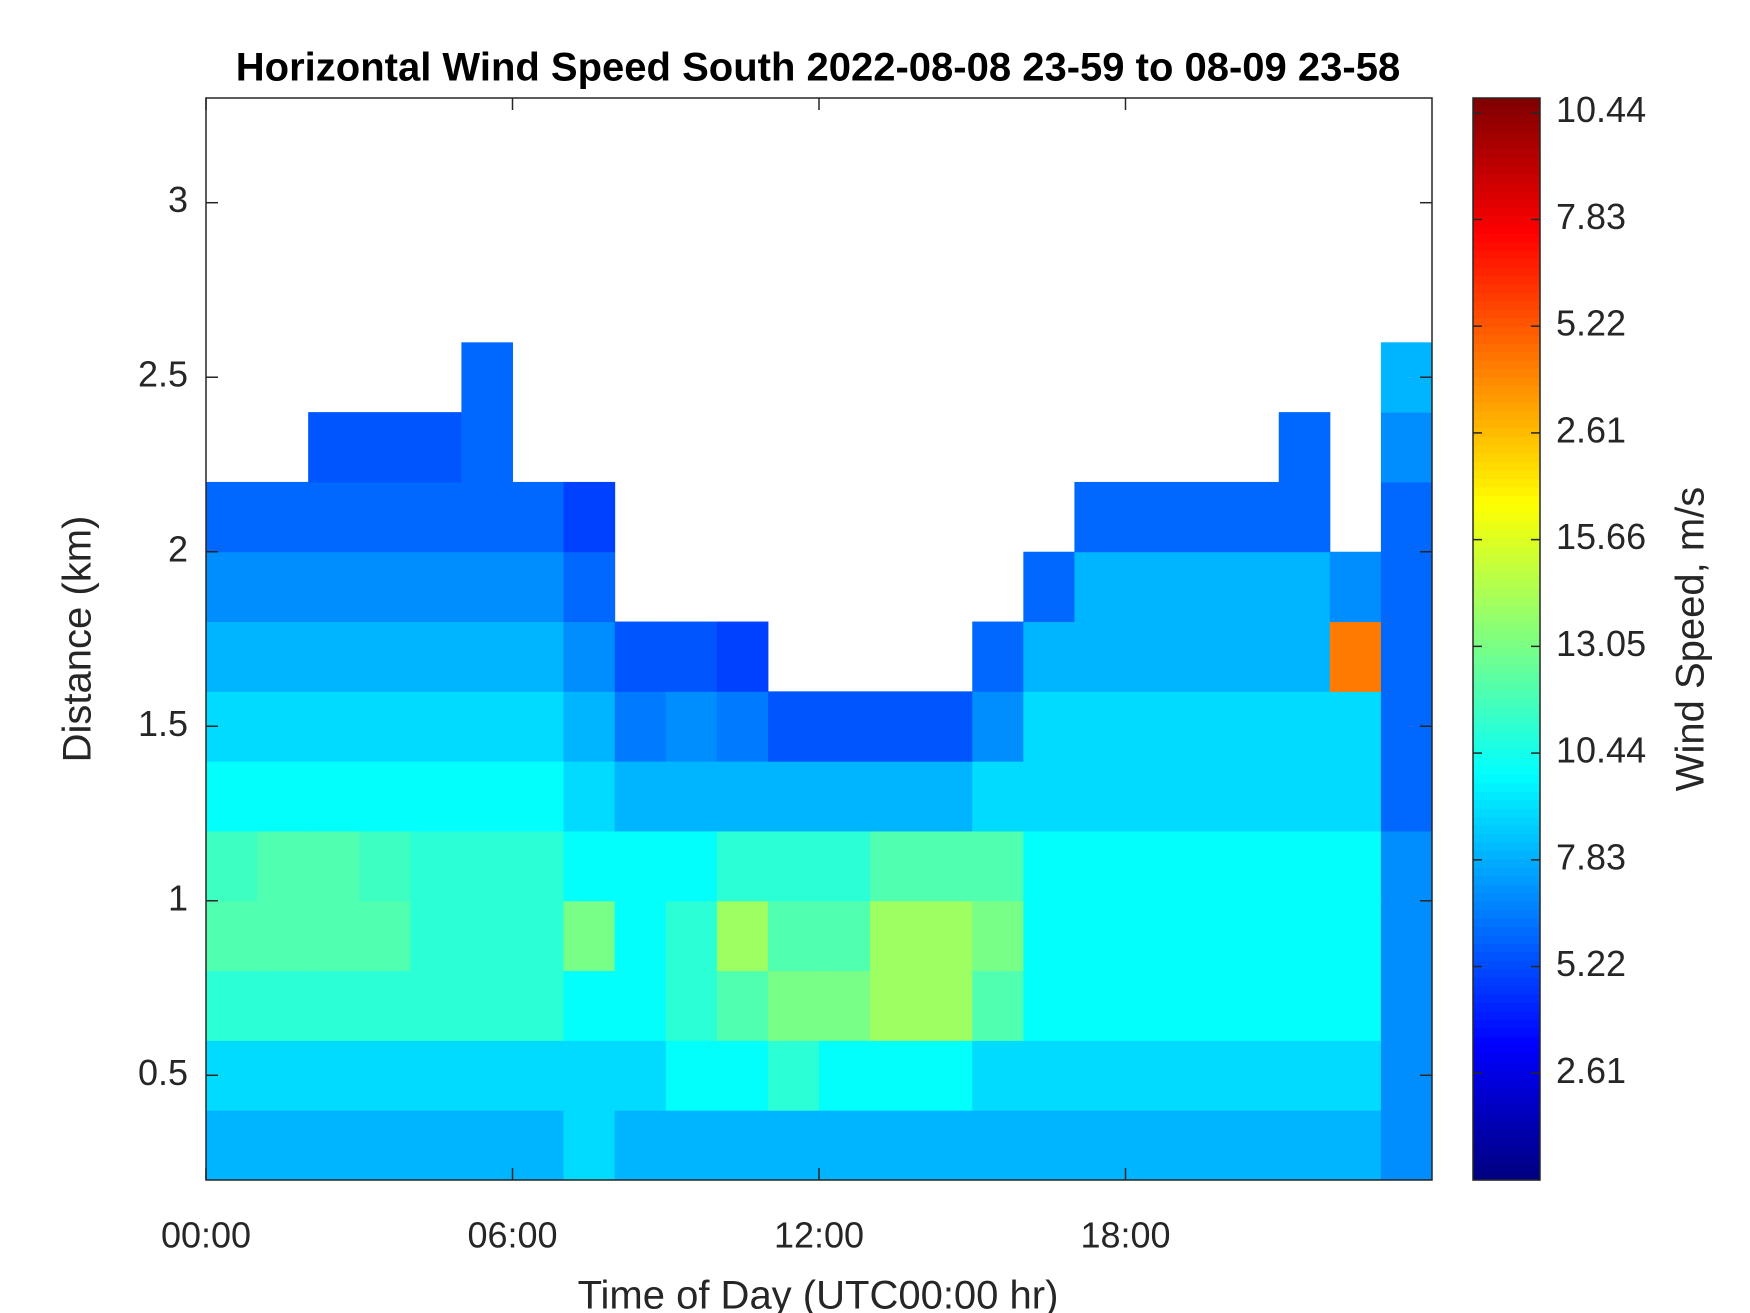 The width and height of the screenshot is (1750, 1313). Describe the element at coordinates (512, 1235) in the screenshot. I see `x-tick-label: 06:00` at that location.